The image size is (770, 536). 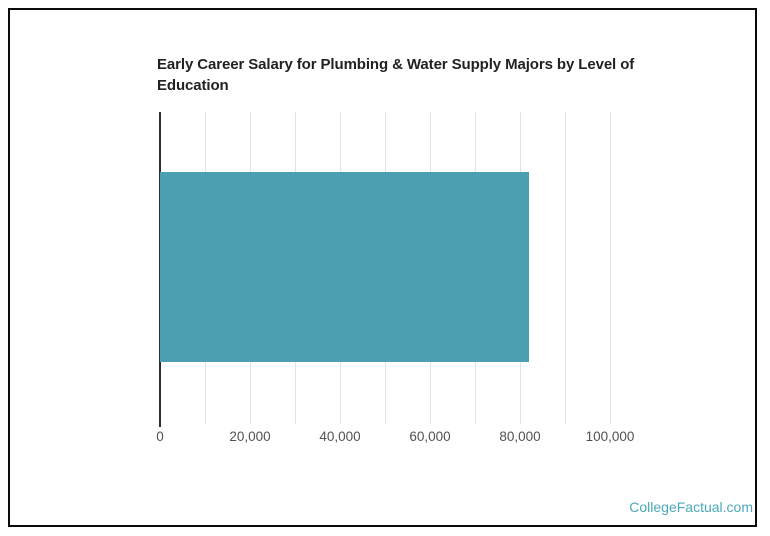 I want to click on x-axis-labels: 0 20,000 40,000 60,000 80,000 100,000, so click(x=395, y=437).